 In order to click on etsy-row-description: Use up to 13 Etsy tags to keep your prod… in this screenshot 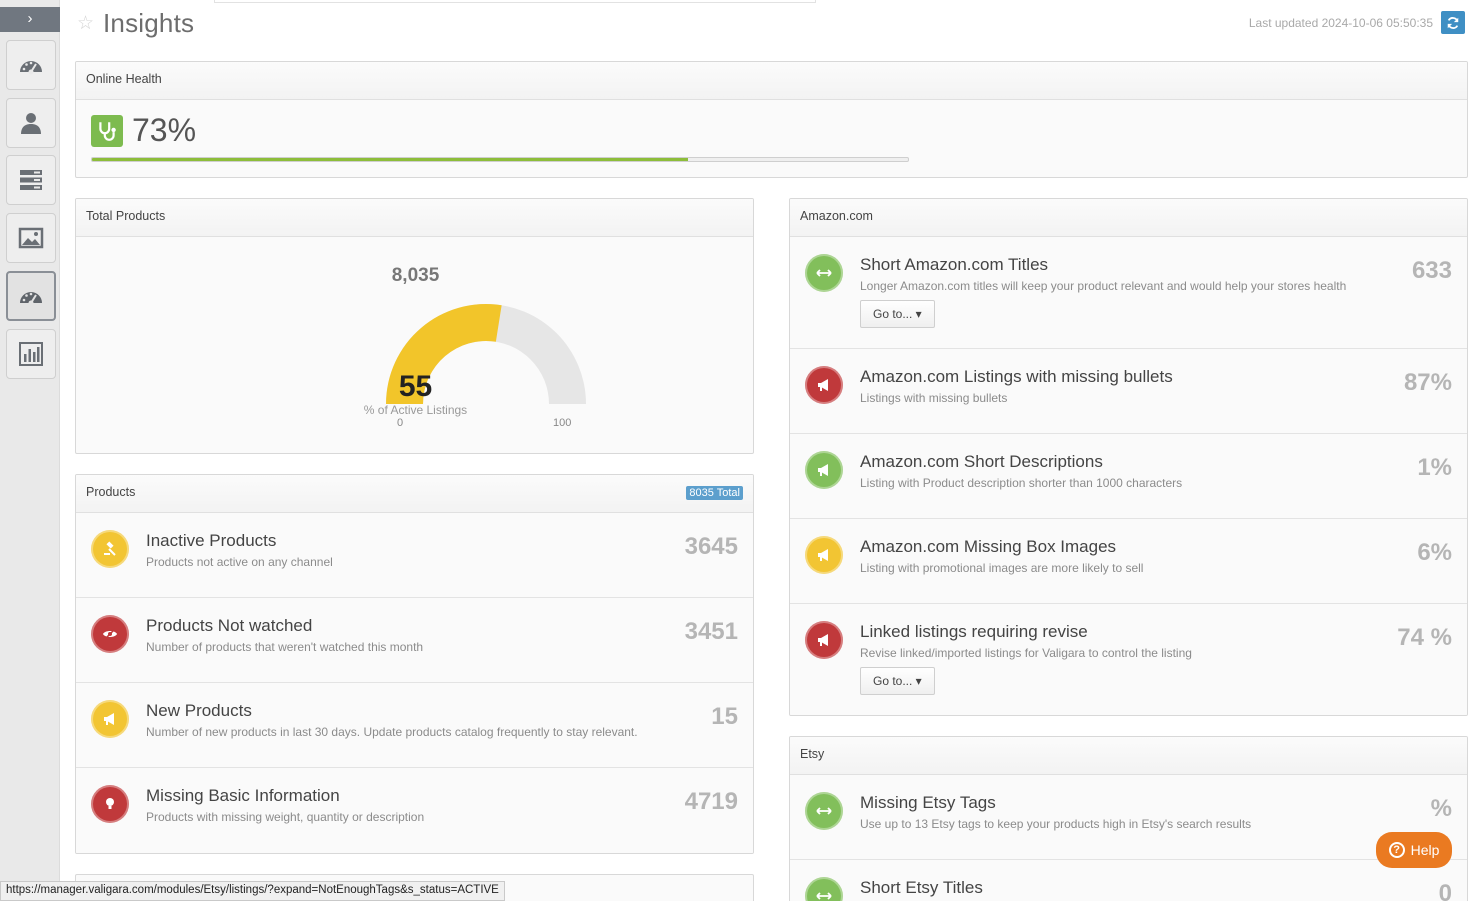, I will do `click(1056, 824)`.